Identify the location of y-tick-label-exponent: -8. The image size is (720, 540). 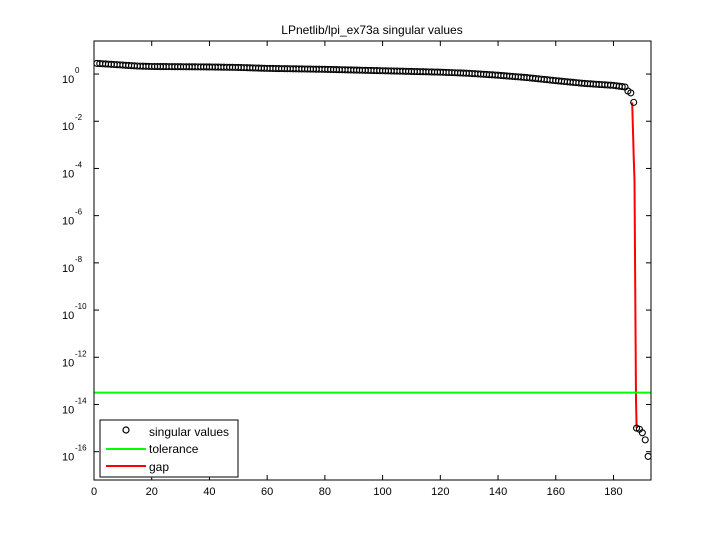
(79, 259).